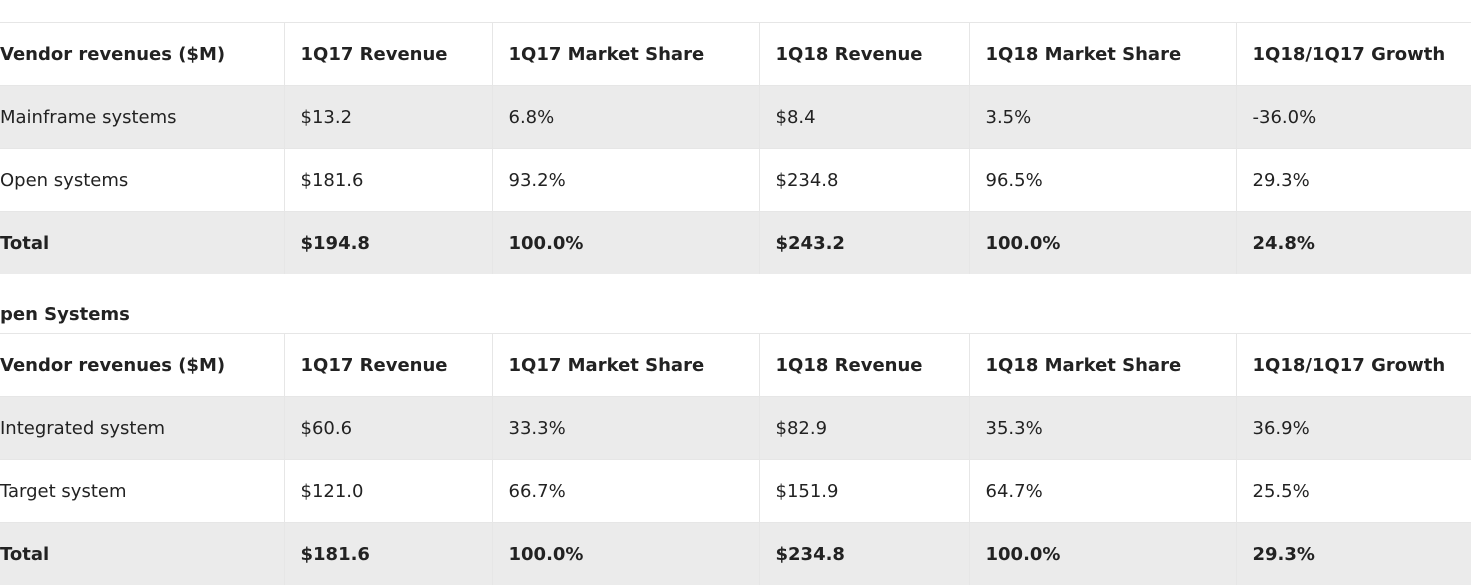 The image size is (1471, 587). What do you see at coordinates (864, 491) in the screenshot?
I see `table-cell: $151.9` at bounding box center [864, 491].